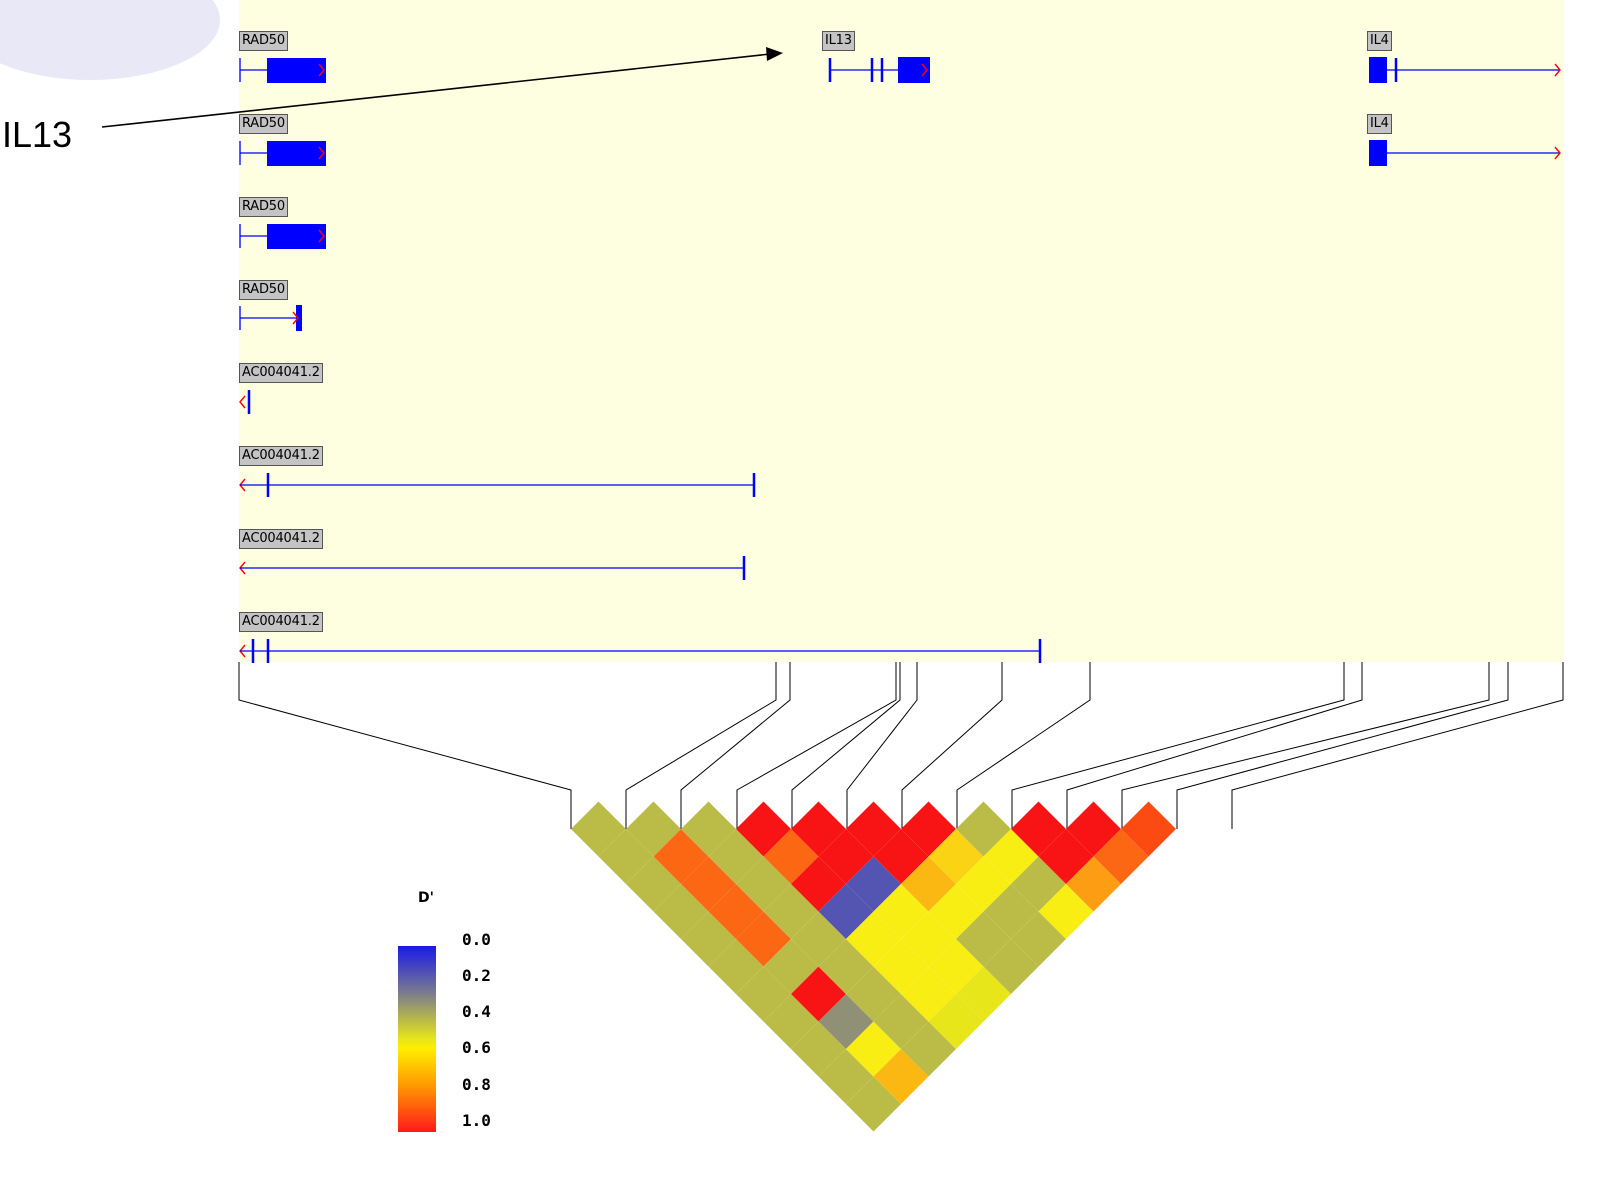 The image size is (1598, 1183). What do you see at coordinates (436, 90) in the screenshot?
I see `callout-arrow-line` at bounding box center [436, 90].